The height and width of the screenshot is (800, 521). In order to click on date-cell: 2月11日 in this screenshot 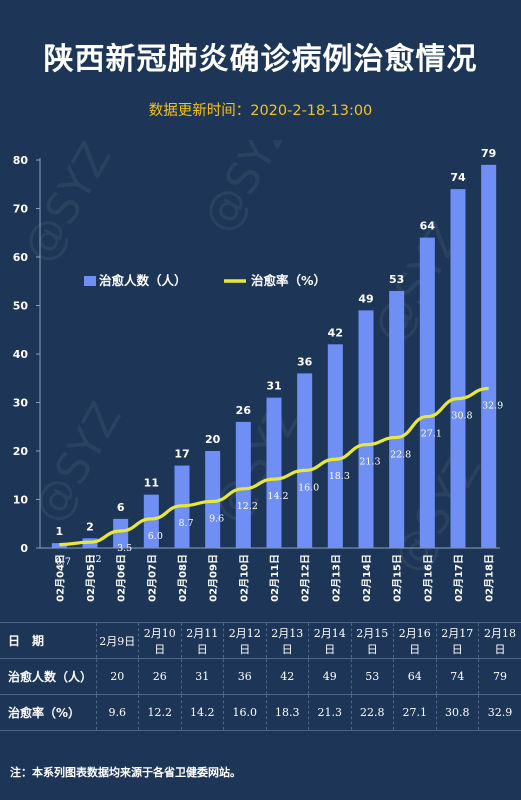, I will do `click(202, 640)`.